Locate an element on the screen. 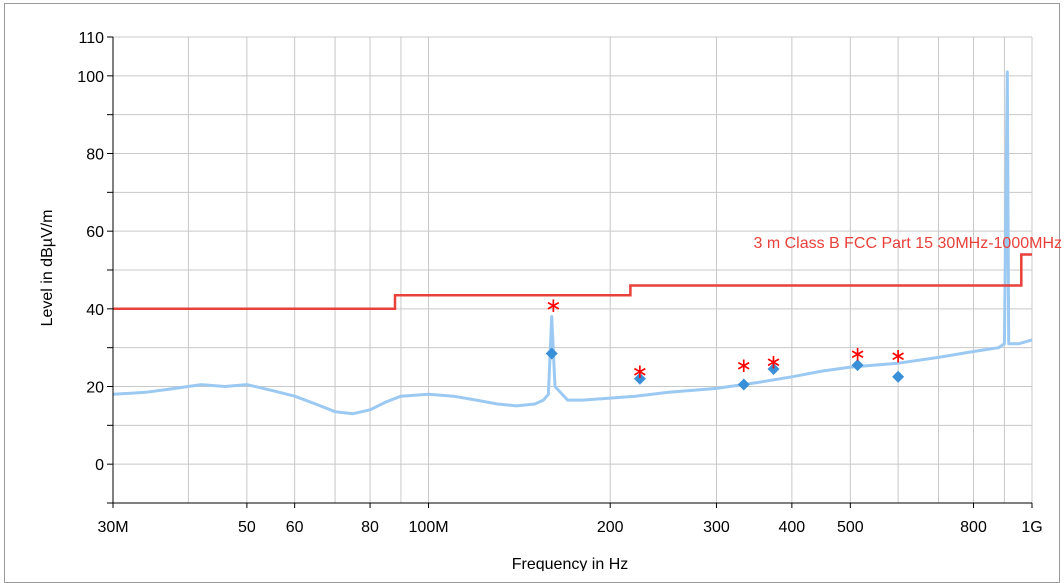  x-tick-label: 1G is located at coordinates (1031, 527).